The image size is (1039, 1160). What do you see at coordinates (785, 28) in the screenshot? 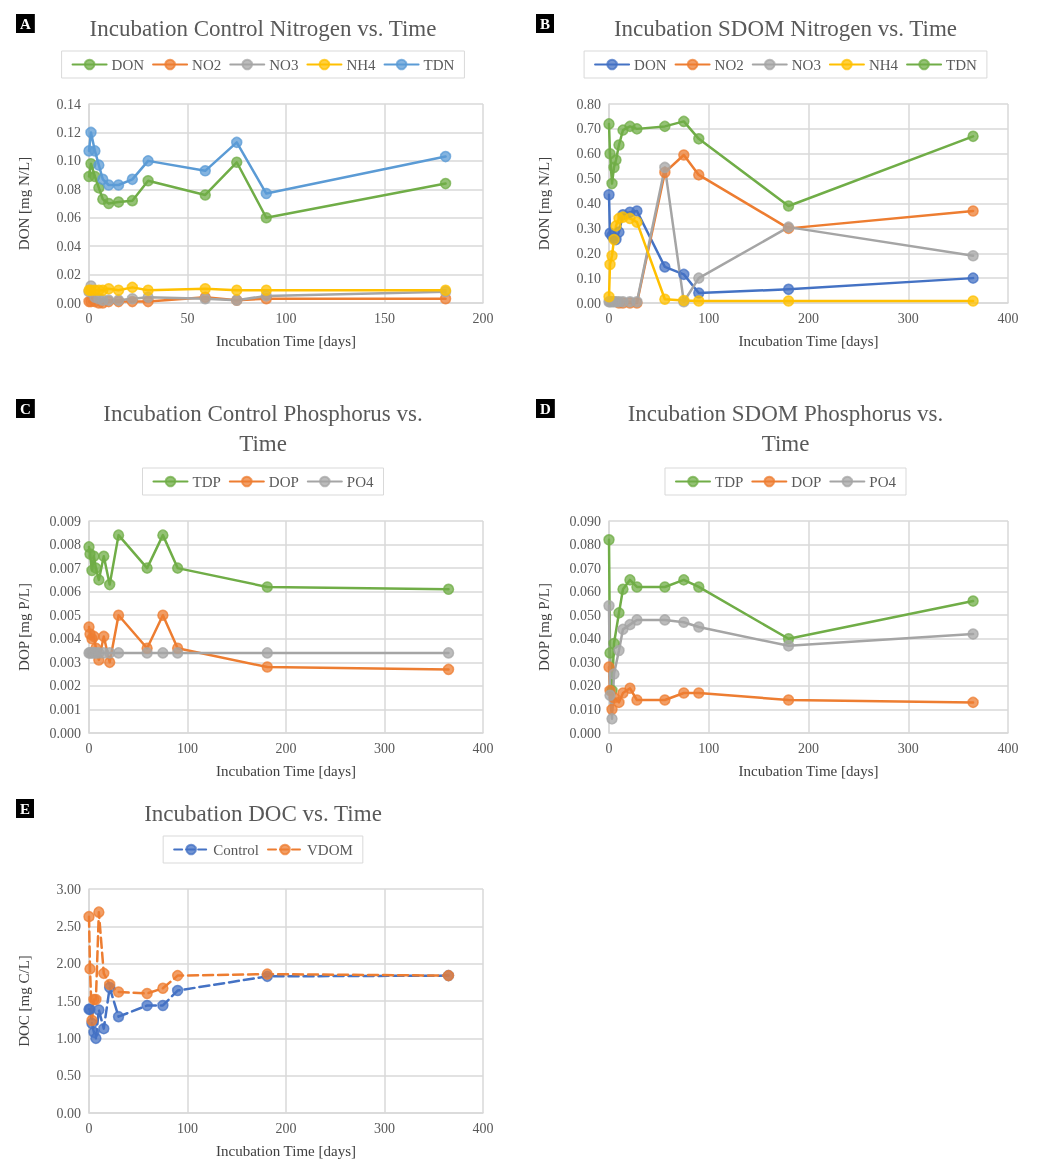
I see `chart-title: Incubation SDOM Nitrogen vs. Time` at bounding box center [785, 28].